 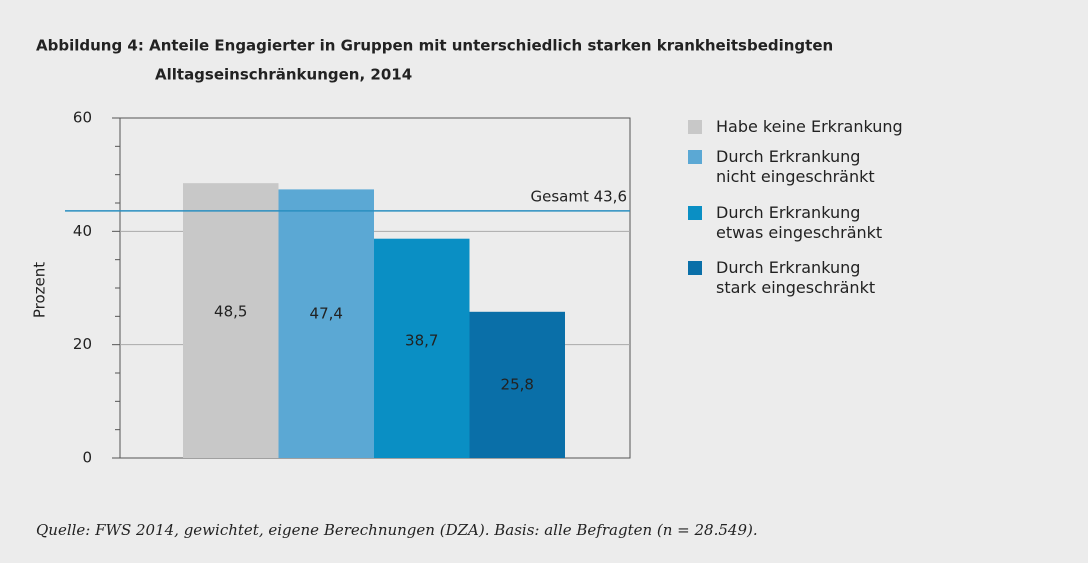 What do you see at coordinates (283, 75) in the screenshot?
I see `chart-subtitle: Alltagseinschränkungen, 2014` at bounding box center [283, 75].